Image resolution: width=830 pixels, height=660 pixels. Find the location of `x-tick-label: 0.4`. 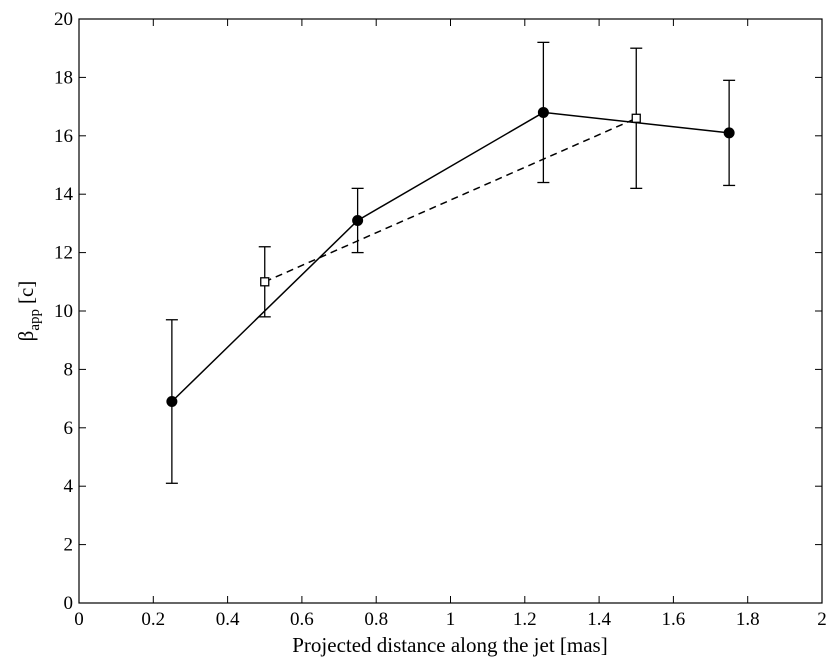

x-tick-label: 0.4 is located at coordinates (228, 619).